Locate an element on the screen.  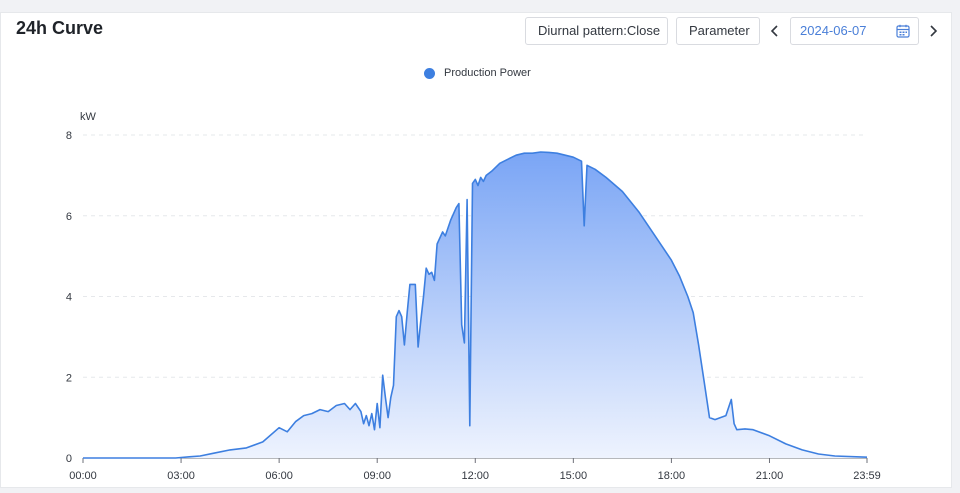
page-title: 24h Curve is located at coordinates (60, 28).